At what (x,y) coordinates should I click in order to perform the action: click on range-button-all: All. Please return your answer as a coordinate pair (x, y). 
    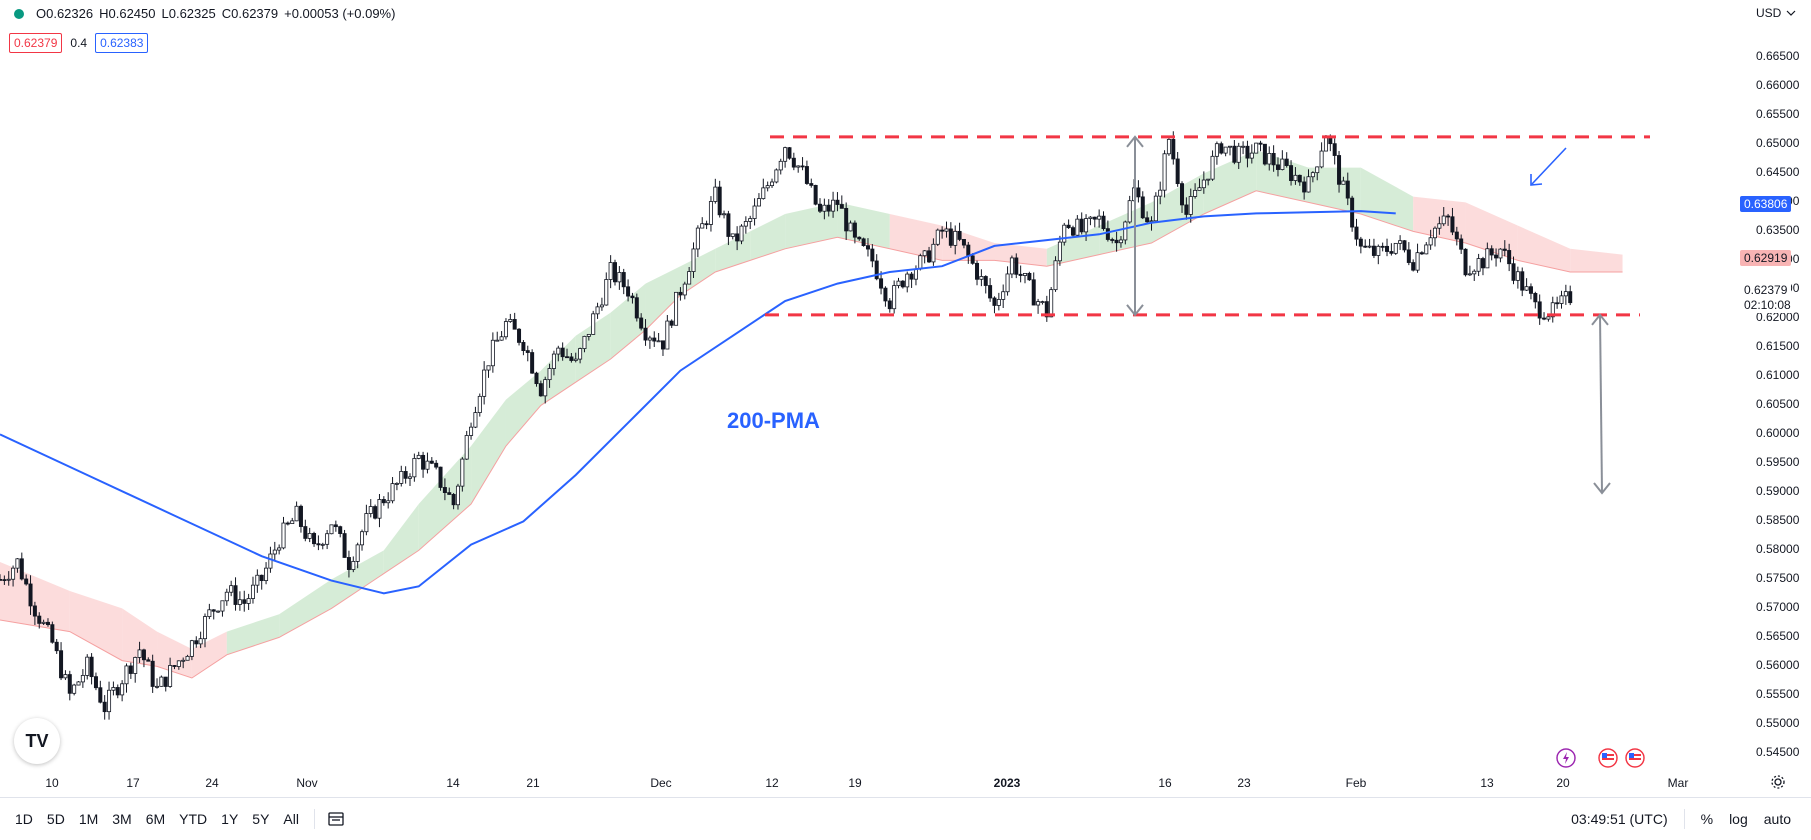
    Looking at the image, I should click on (291, 819).